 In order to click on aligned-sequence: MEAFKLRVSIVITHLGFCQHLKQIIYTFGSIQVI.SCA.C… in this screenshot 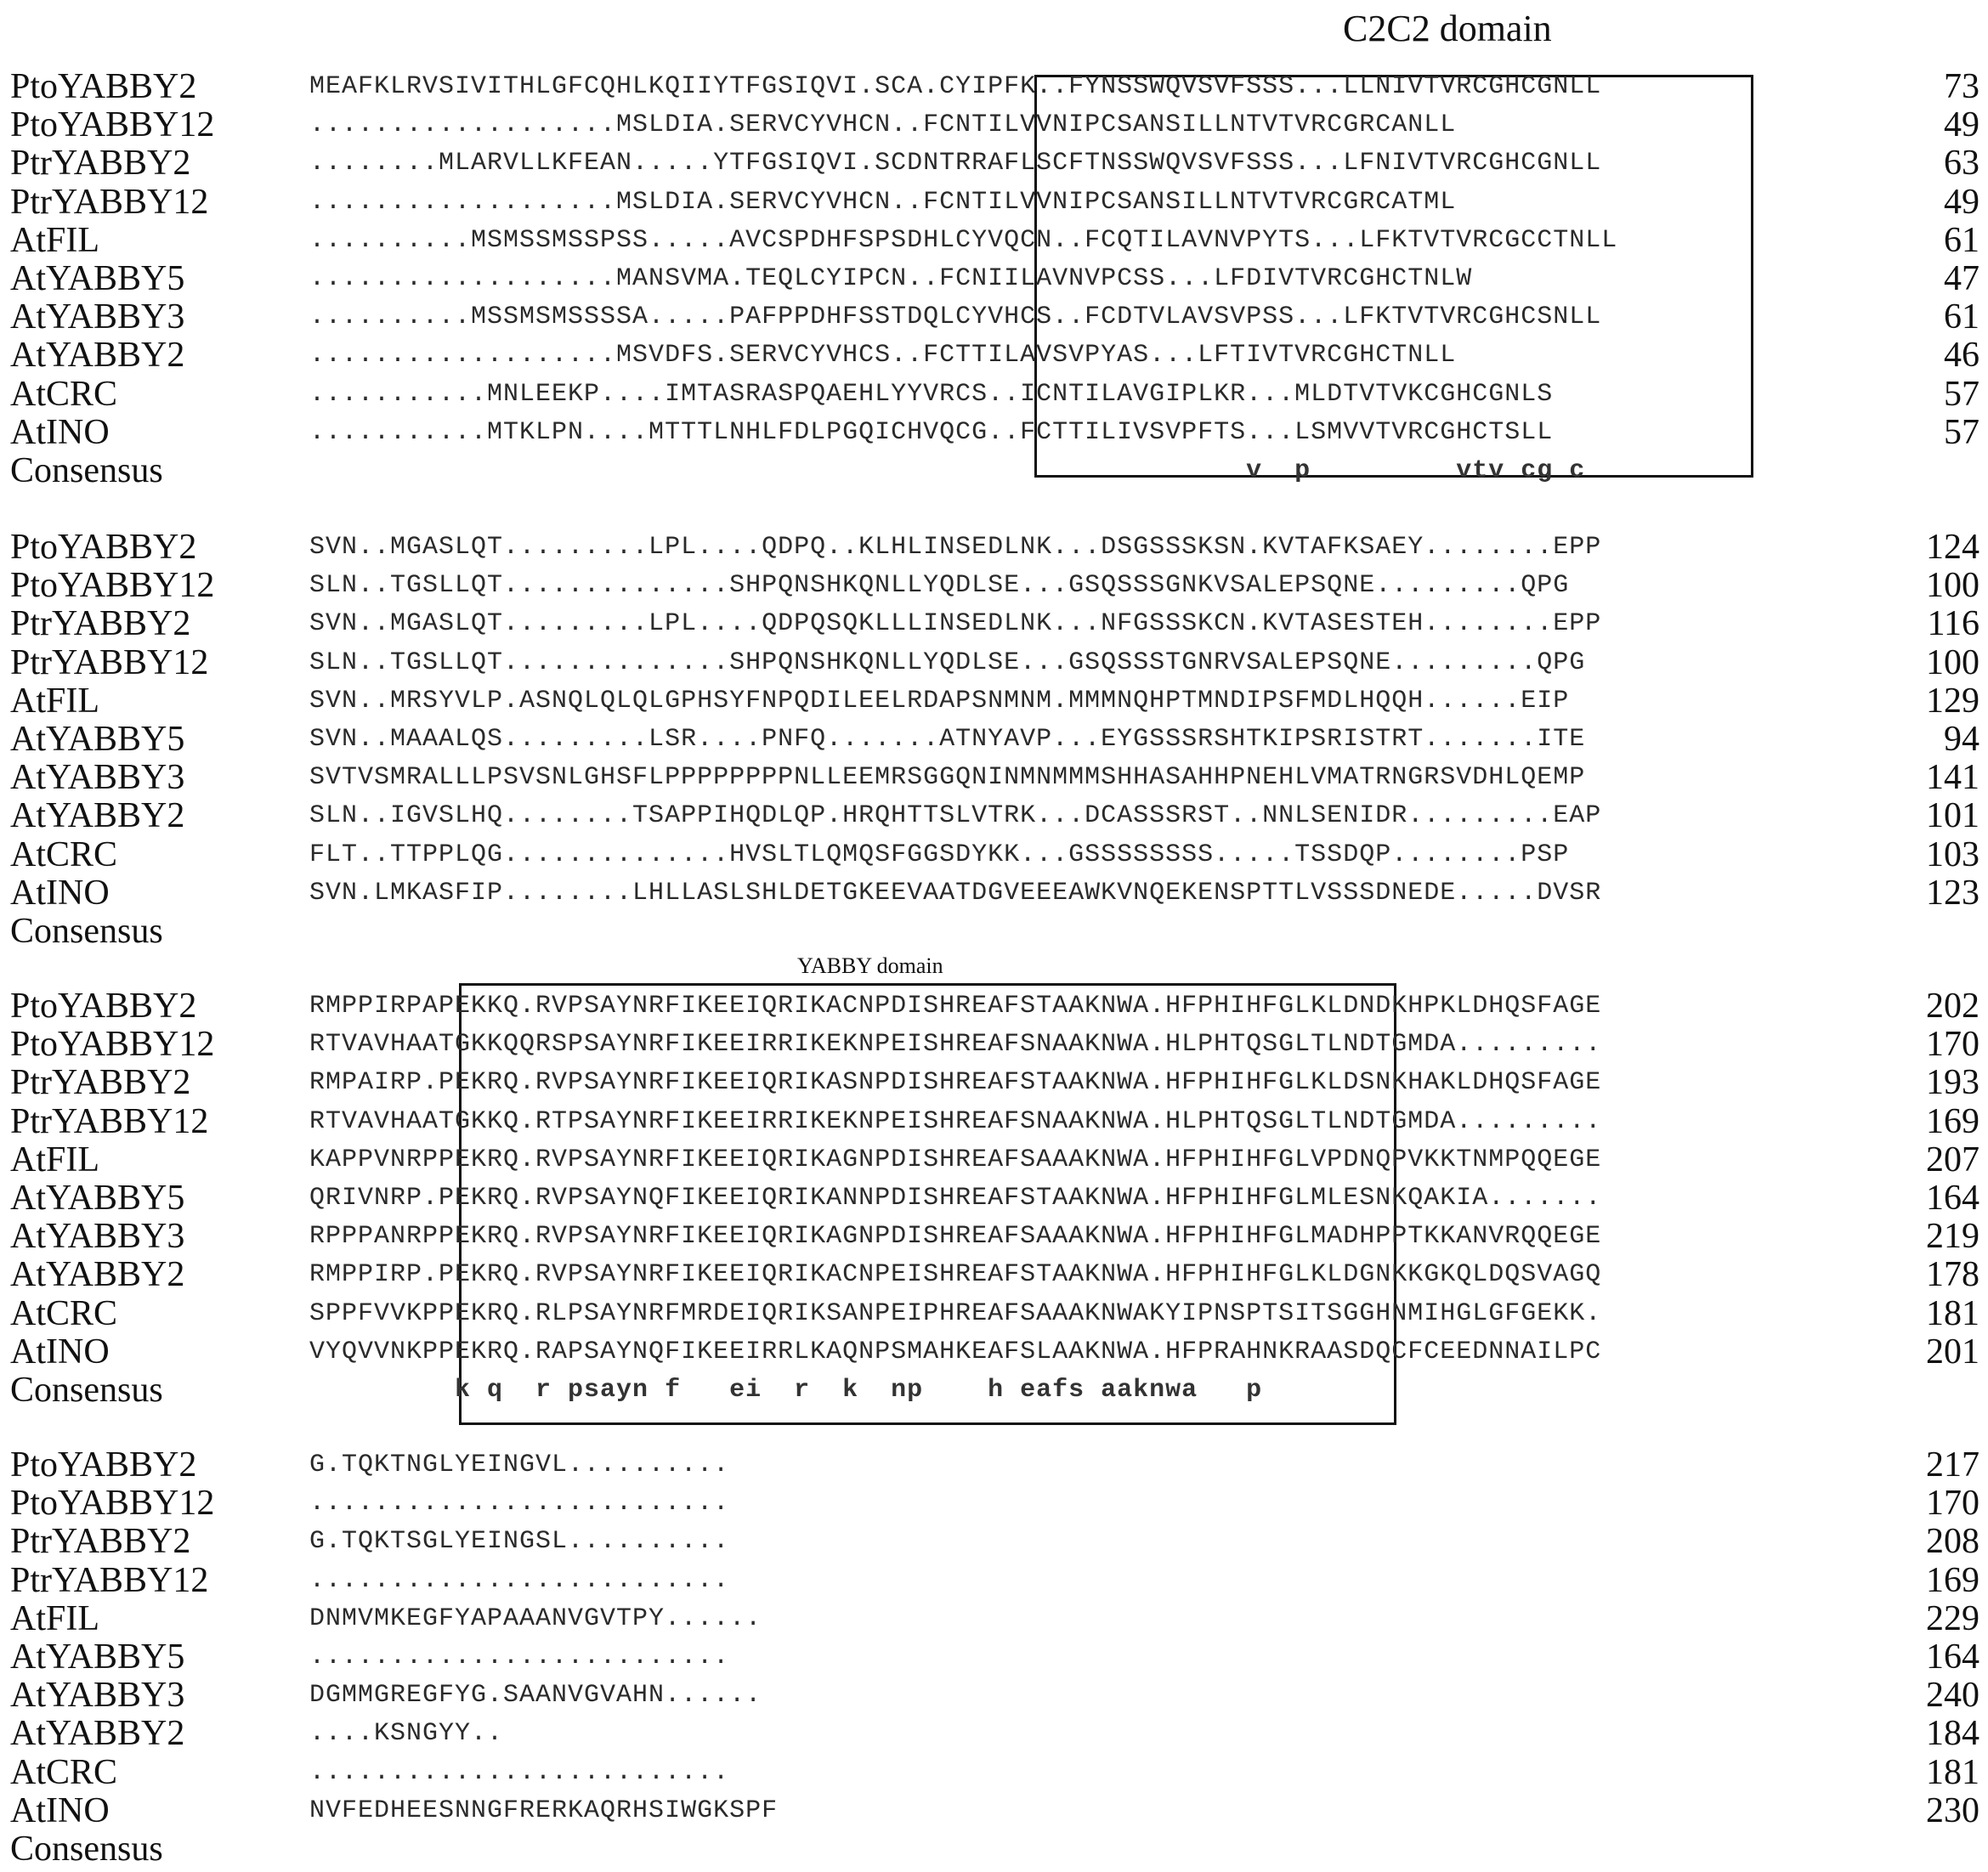, I will do `click(955, 87)`.